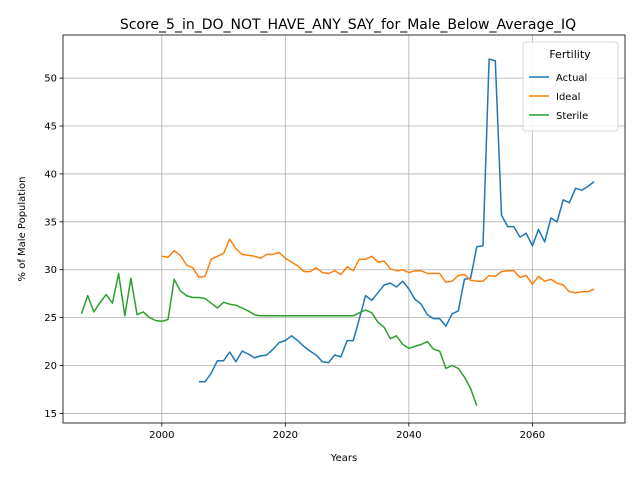 This screenshot has height=480, width=640. What do you see at coordinates (408, 435) in the screenshot?
I see `x-tick-label: 2040` at bounding box center [408, 435].